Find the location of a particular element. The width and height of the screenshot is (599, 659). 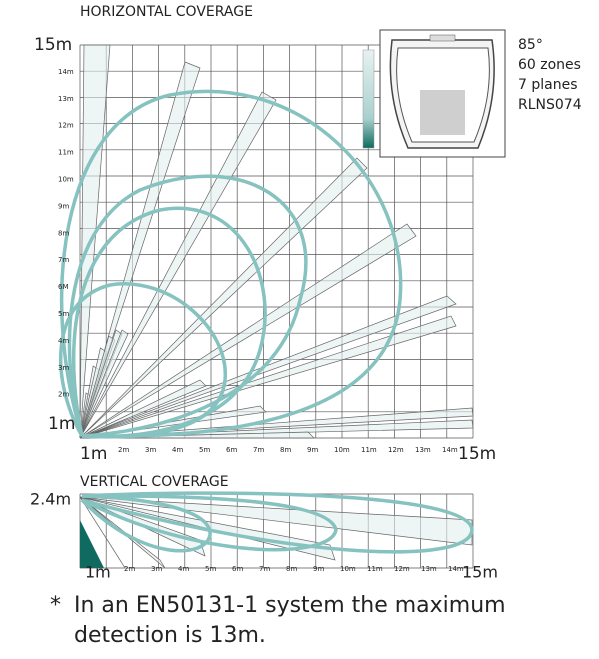

y-tick-label: 6M is located at coordinates (63, 287).